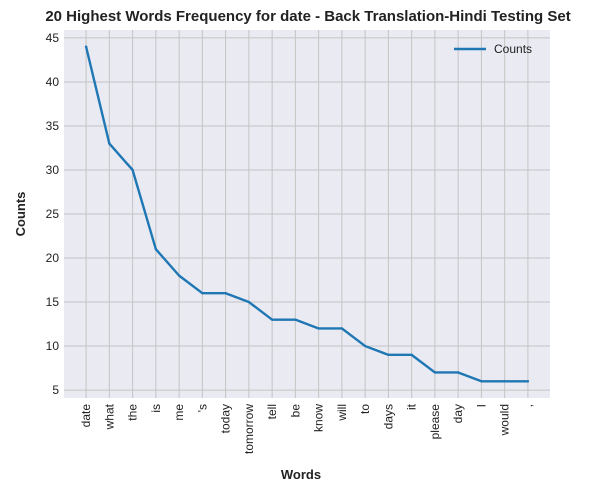 The width and height of the screenshot is (603, 492). I want to click on y-axis-label: Counts, so click(20, 214).